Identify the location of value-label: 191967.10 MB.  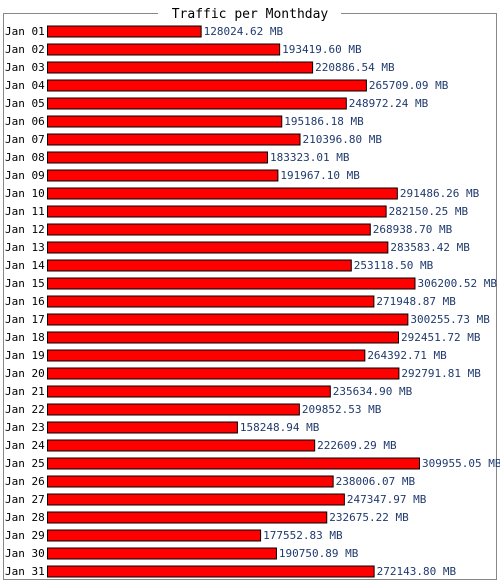
(320, 175).